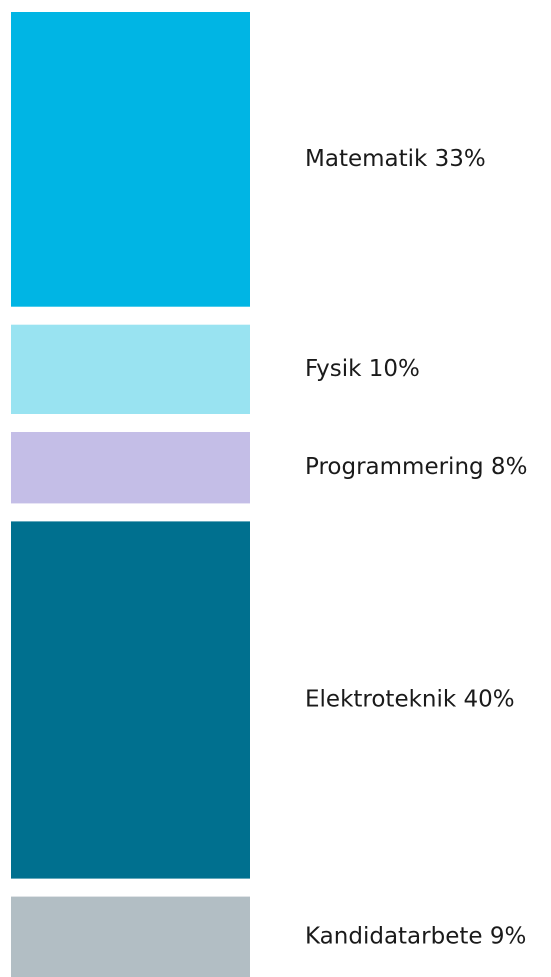  I want to click on bar-matematik, so click(130, 159).